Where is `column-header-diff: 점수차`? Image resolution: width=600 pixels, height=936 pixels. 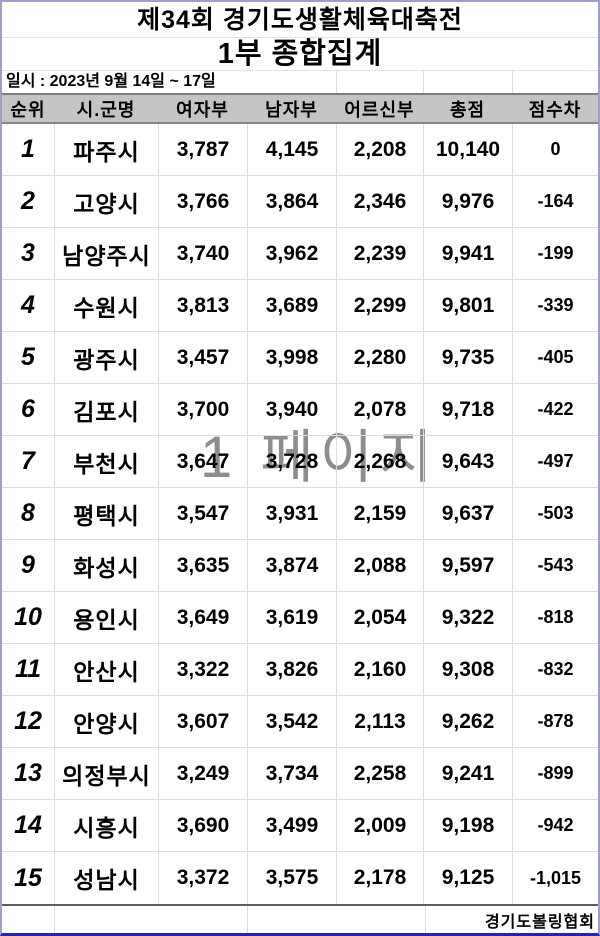 column-header-diff: 점수차 is located at coordinates (555, 109).